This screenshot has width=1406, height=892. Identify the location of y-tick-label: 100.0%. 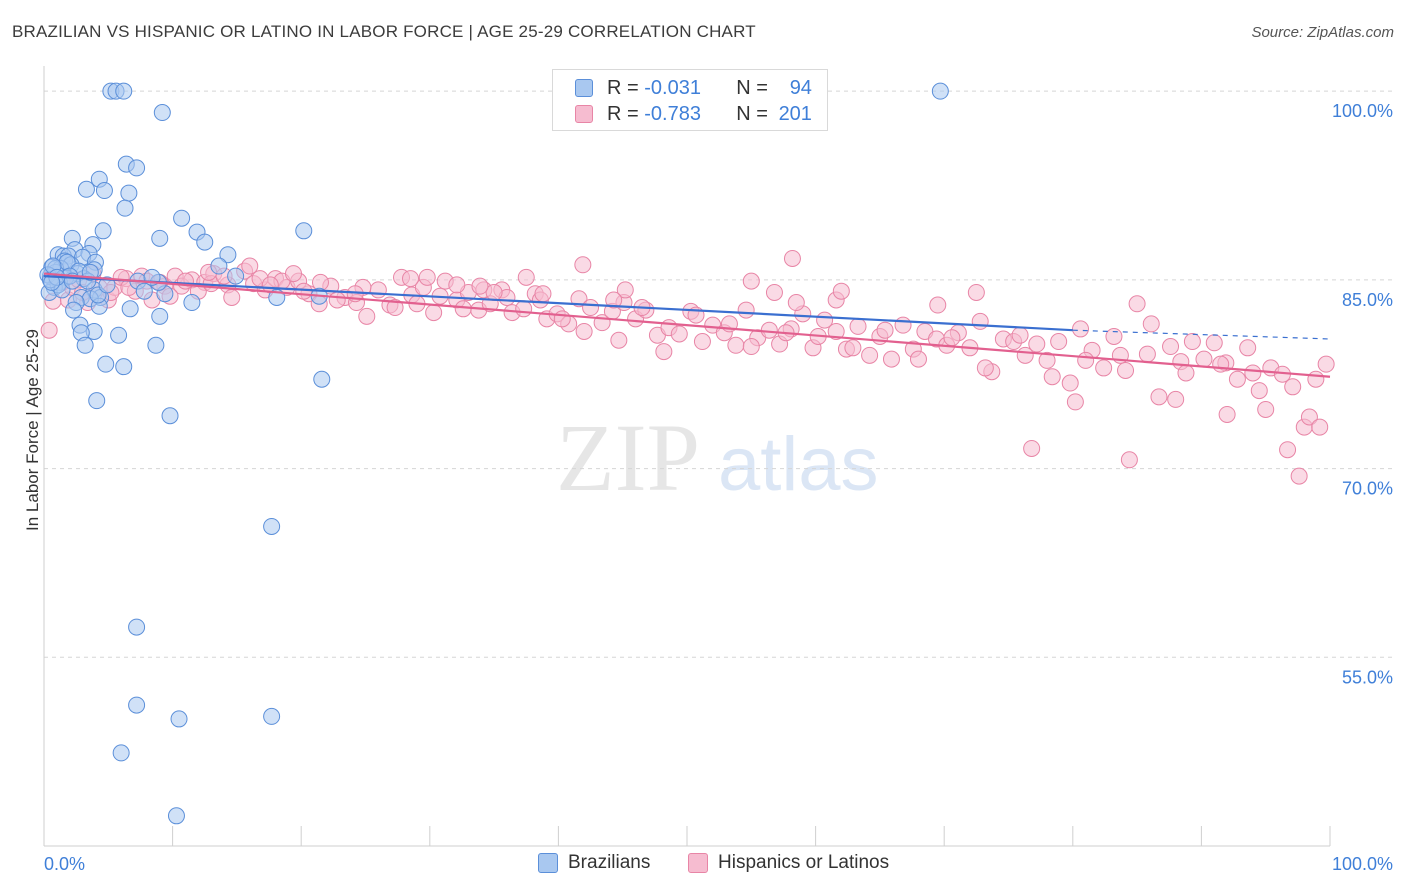
(1362, 111).